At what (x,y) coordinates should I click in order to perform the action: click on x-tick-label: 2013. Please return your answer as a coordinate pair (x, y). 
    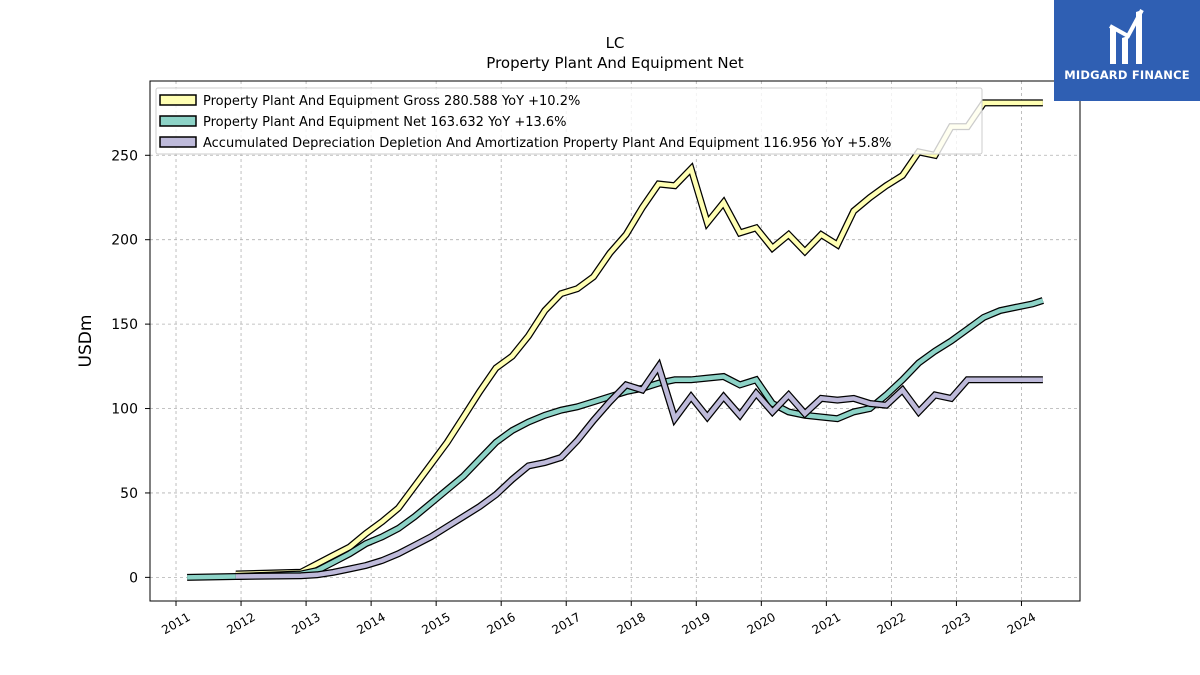
    Looking at the image, I should click on (305, 623).